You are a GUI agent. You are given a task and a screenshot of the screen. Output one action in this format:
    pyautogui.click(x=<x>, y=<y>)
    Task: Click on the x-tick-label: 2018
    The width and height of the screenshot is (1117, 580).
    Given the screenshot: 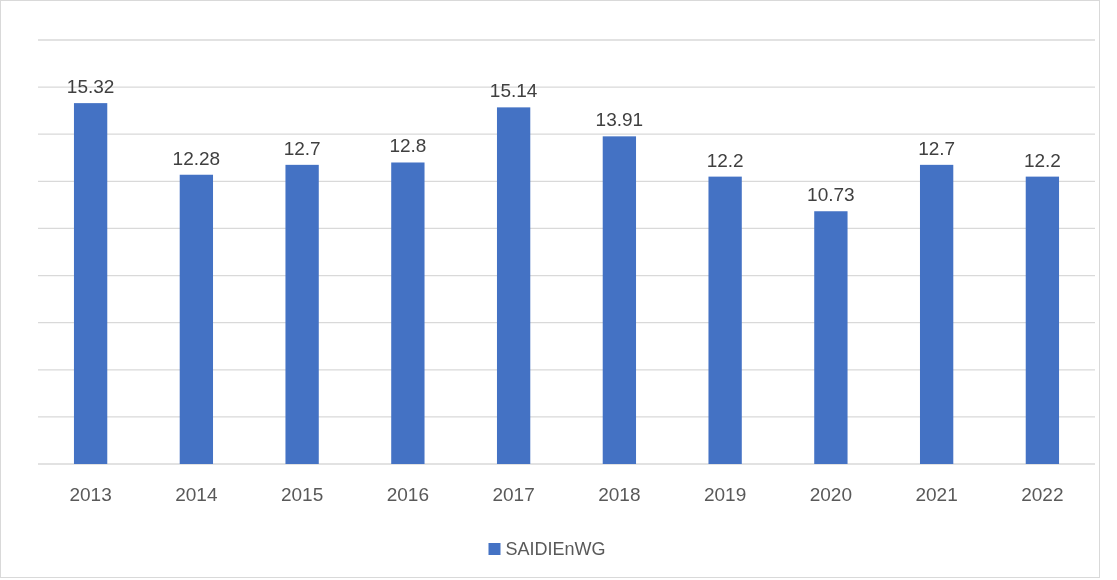 What is the action you would take?
    pyautogui.click(x=619, y=494)
    